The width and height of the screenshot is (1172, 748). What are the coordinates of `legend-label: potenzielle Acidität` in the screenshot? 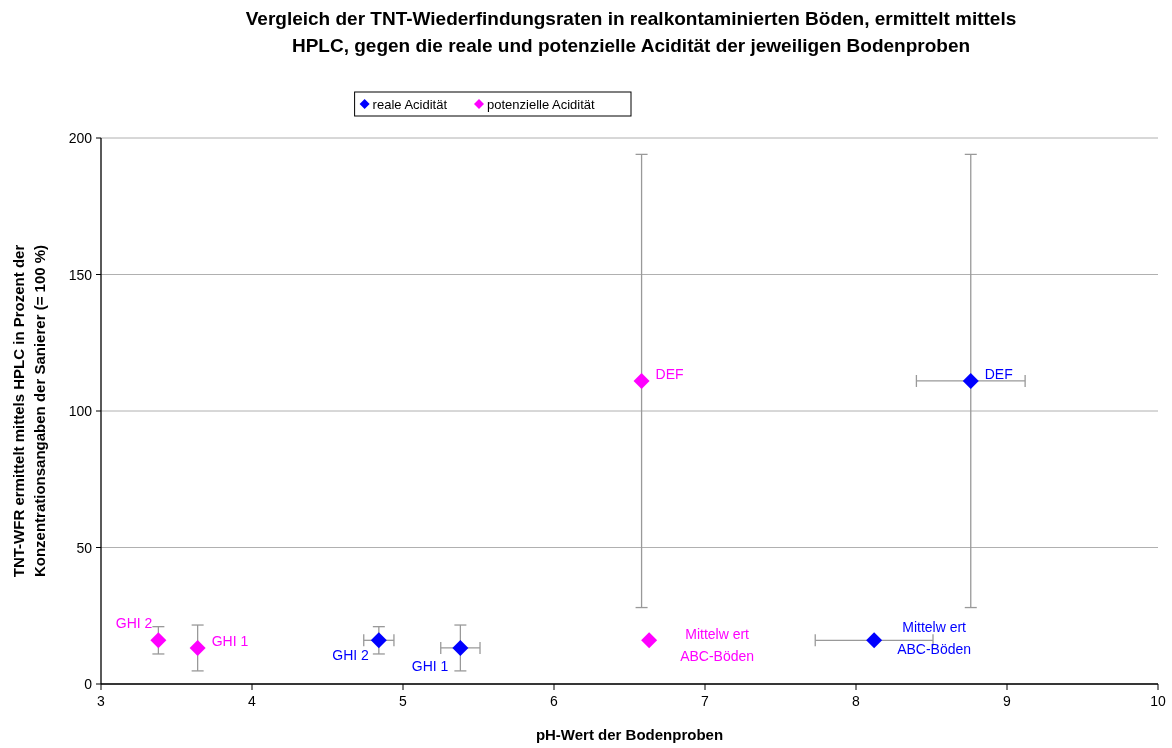 It's located at (541, 104).